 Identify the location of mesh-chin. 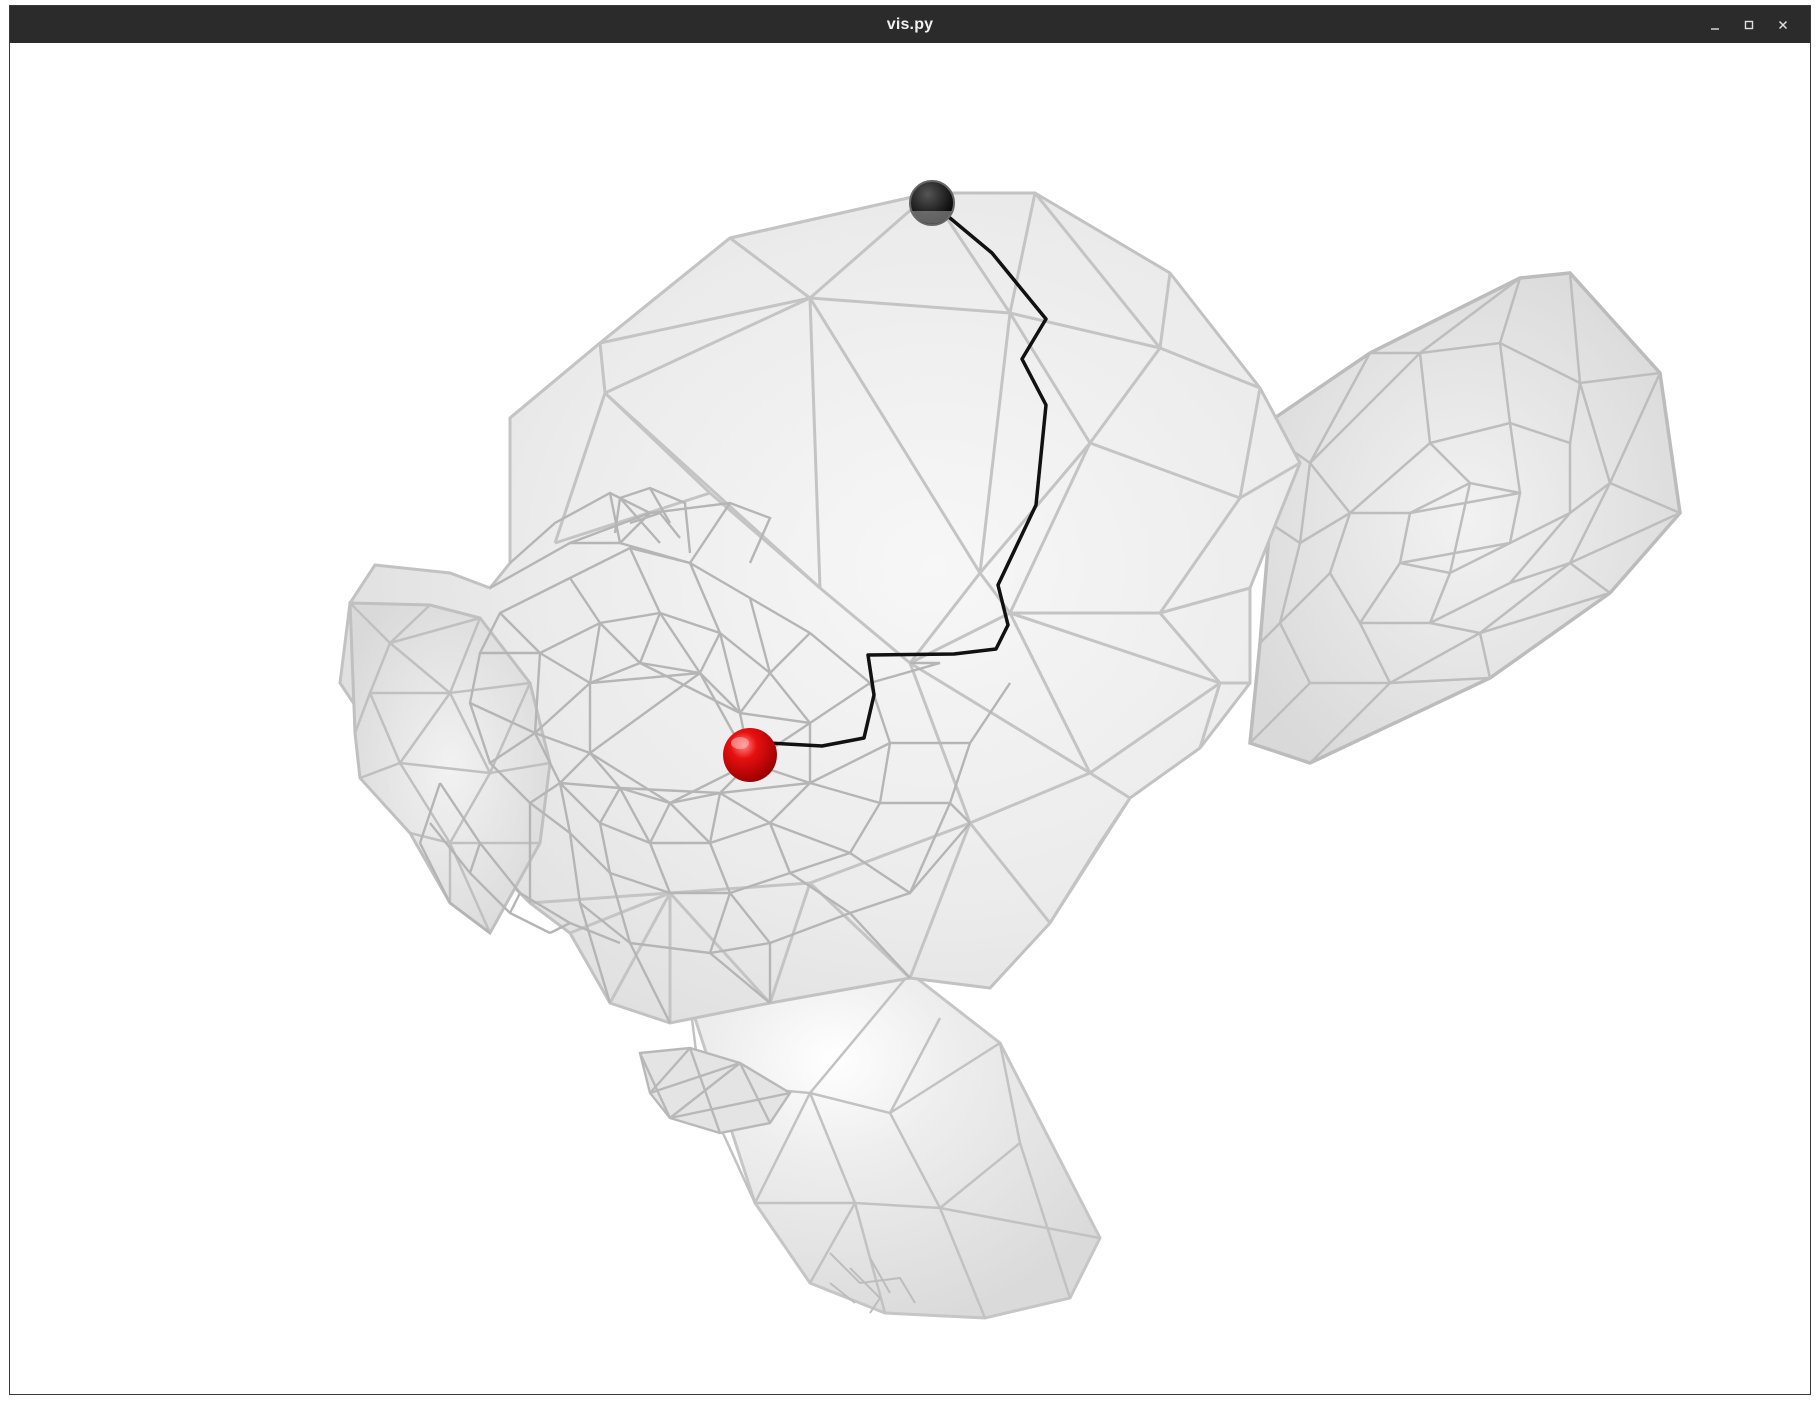
(715, 1090).